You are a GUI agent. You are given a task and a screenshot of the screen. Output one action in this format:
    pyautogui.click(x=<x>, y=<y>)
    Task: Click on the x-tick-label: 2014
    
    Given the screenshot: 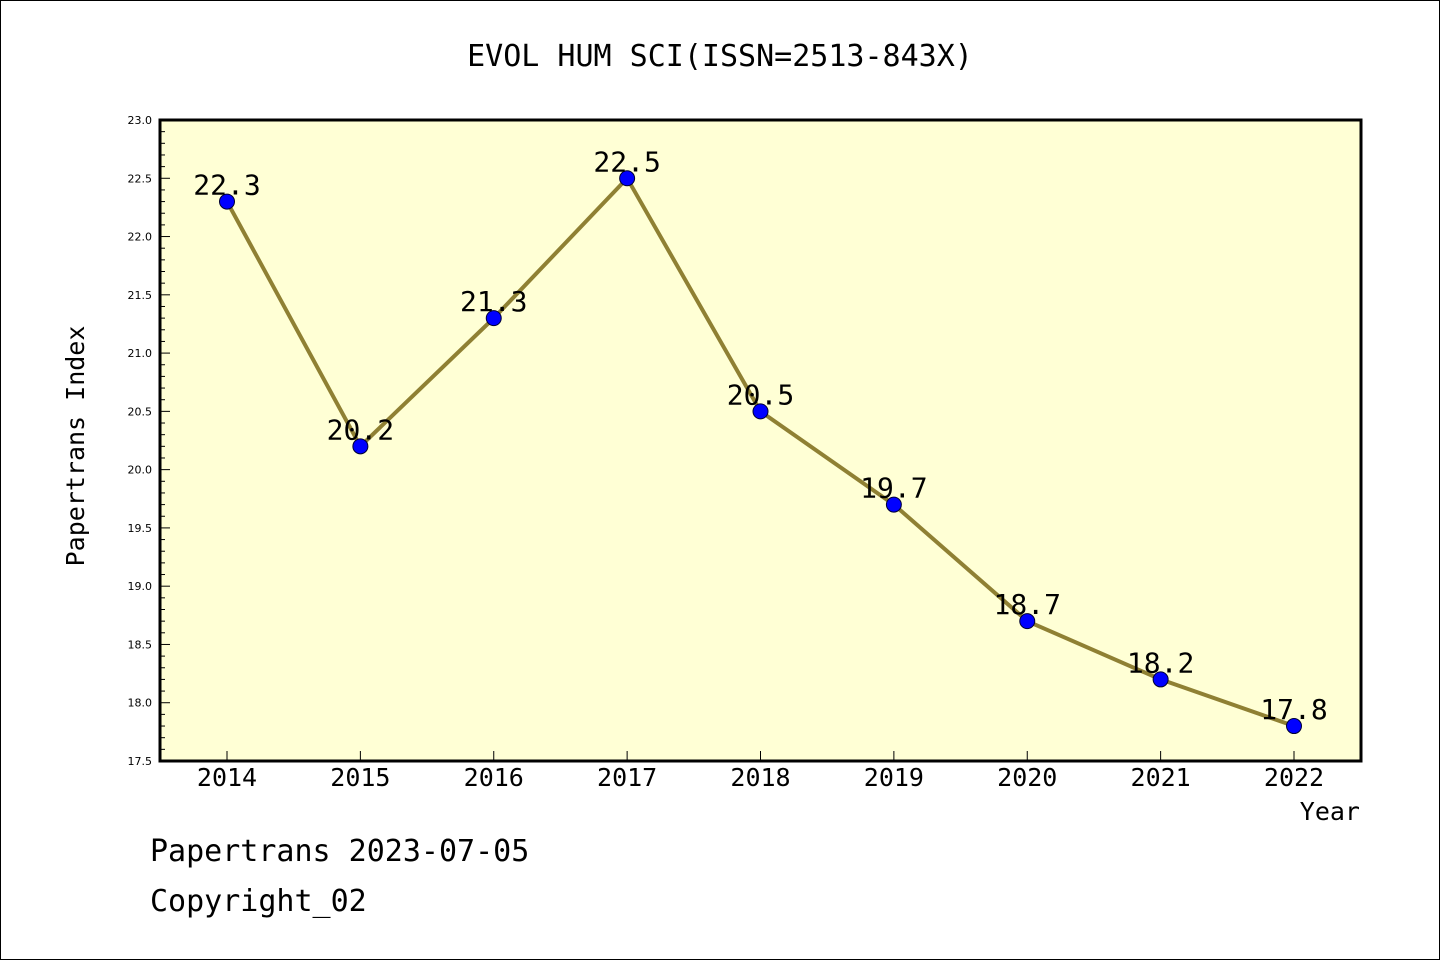 What is the action you would take?
    pyautogui.click(x=227, y=777)
    